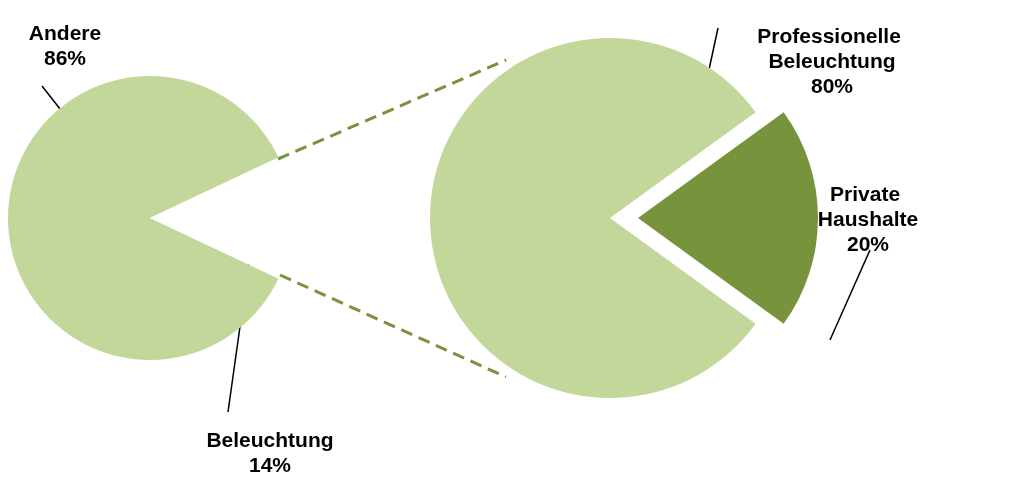 The width and height of the screenshot is (1034, 485). Describe the element at coordinates (868, 243) in the screenshot. I see `data-label: 20%` at that location.